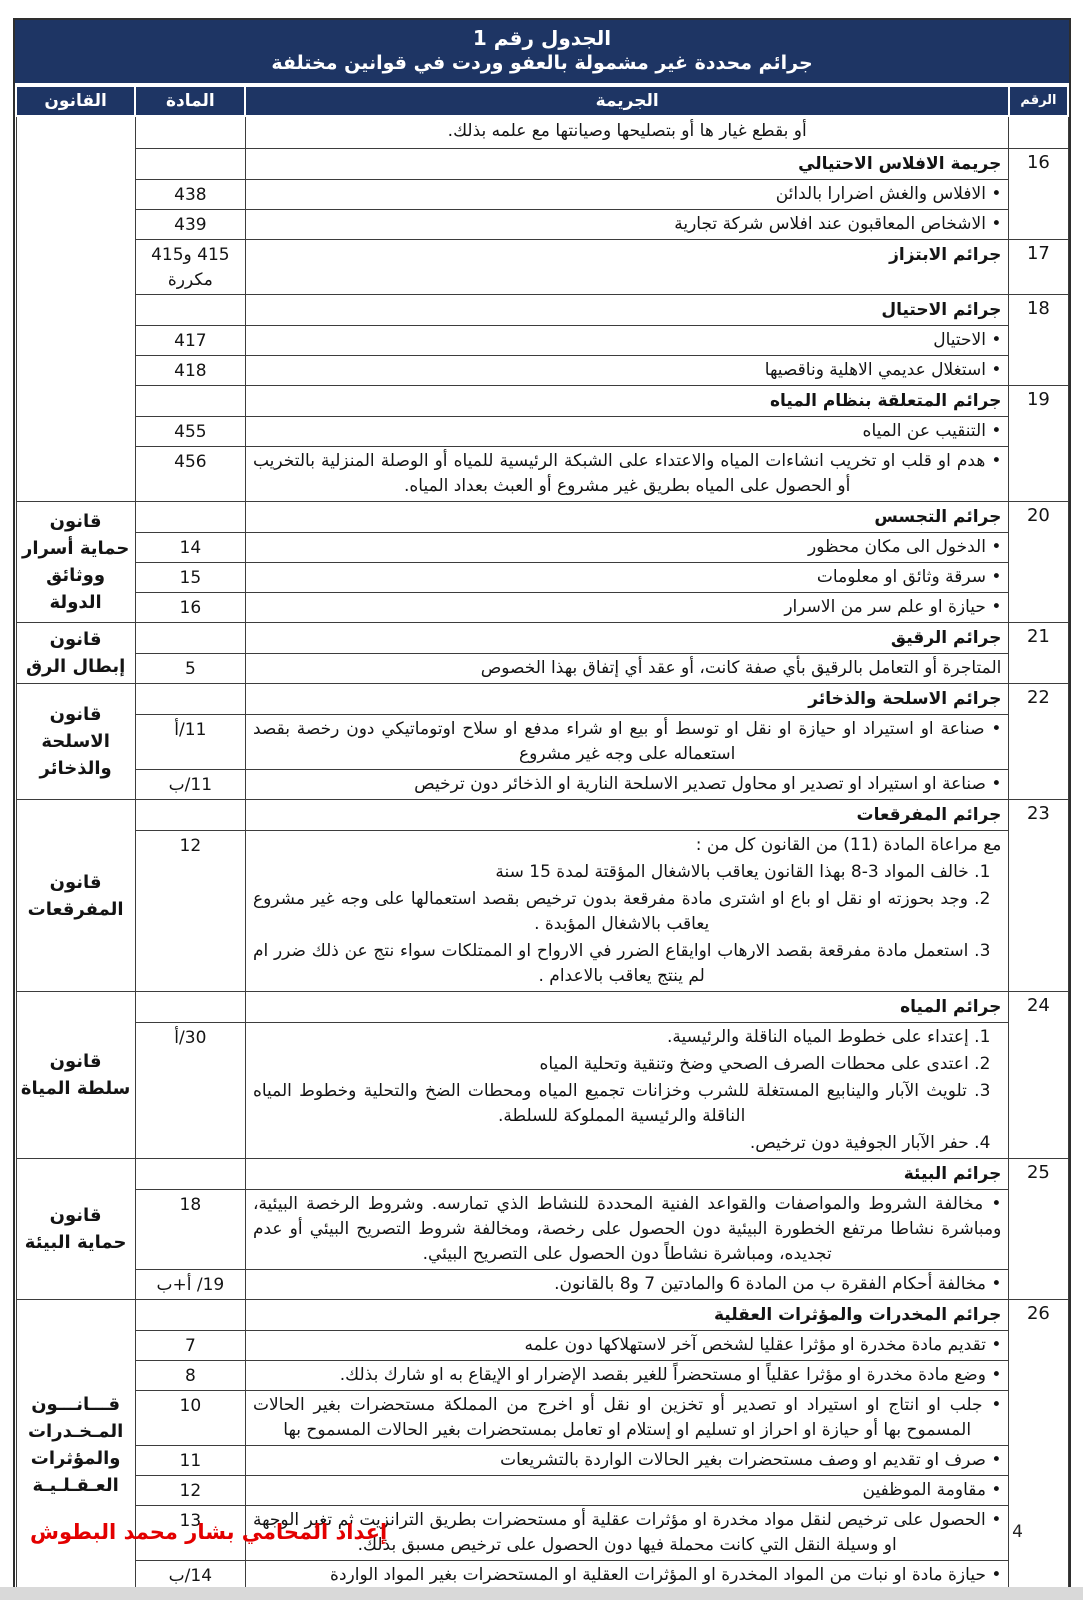  What do you see at coordinates (190, 1375) in the screenshot?
I see `article-cell: 8` at bounding box center [190, 1375].